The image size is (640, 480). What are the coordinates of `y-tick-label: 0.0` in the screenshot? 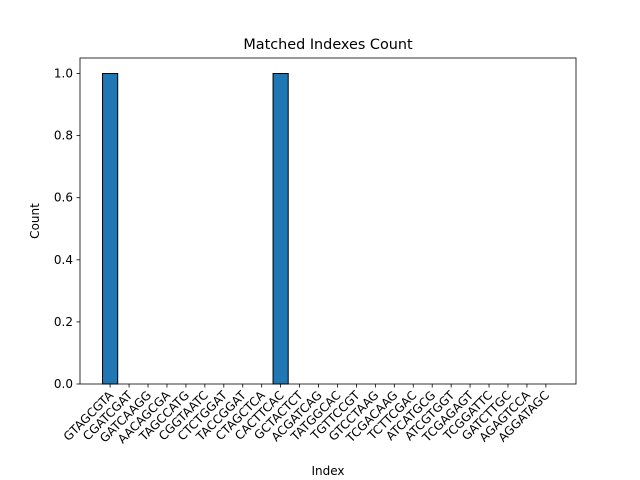 It's located at (63, 384).